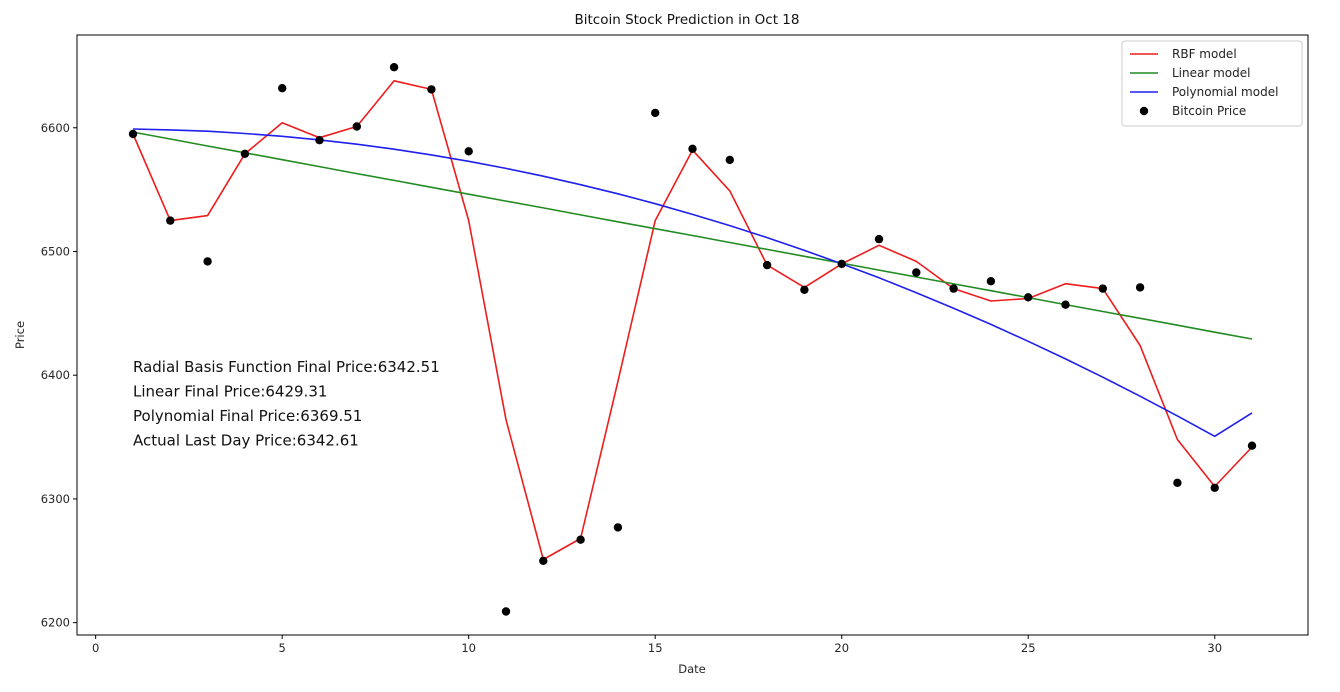 This screenshot has width=1340, height=692. What do you see at coordinates (686, 20) in the screenshot?
I see `chart-title: Bitcoin Stock Prediction in Oct 18` at bounding box center [686, 20].